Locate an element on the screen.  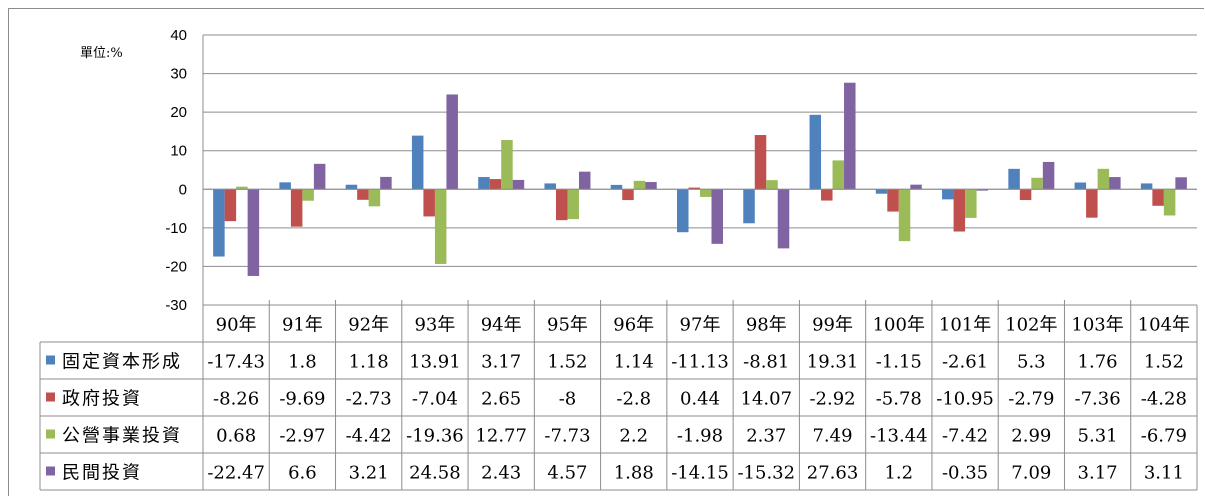
bar-4-93年 is located at coordinates (452, 142).